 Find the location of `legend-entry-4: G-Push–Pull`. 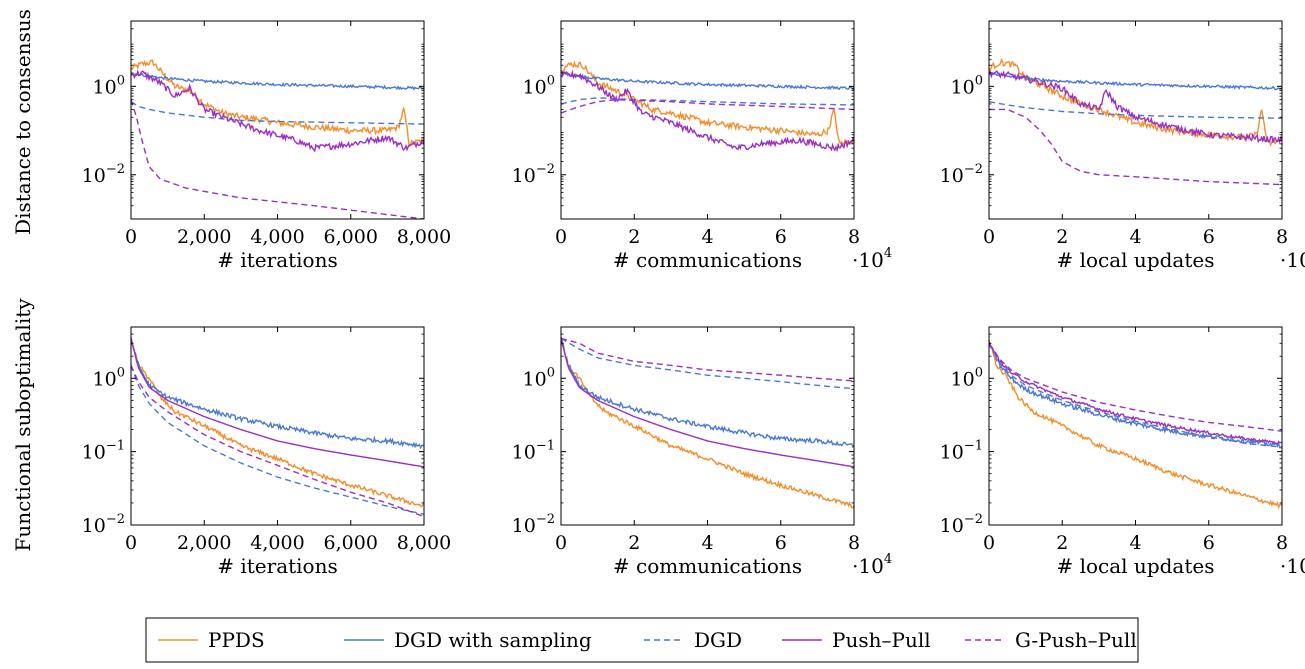

legend-entry-4: G-Push–Pull is located at coordinates (1051, 640).